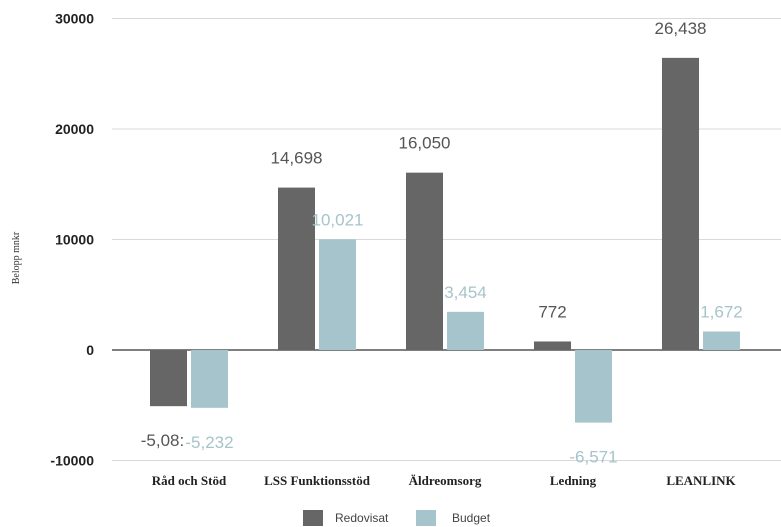 Image resolution: width=781 pixels, height=527 pixels. What do you see at coordinates (90, 350) in the screenshot?
I see `y-tick-label: 0` at bounding box center [90, 350].